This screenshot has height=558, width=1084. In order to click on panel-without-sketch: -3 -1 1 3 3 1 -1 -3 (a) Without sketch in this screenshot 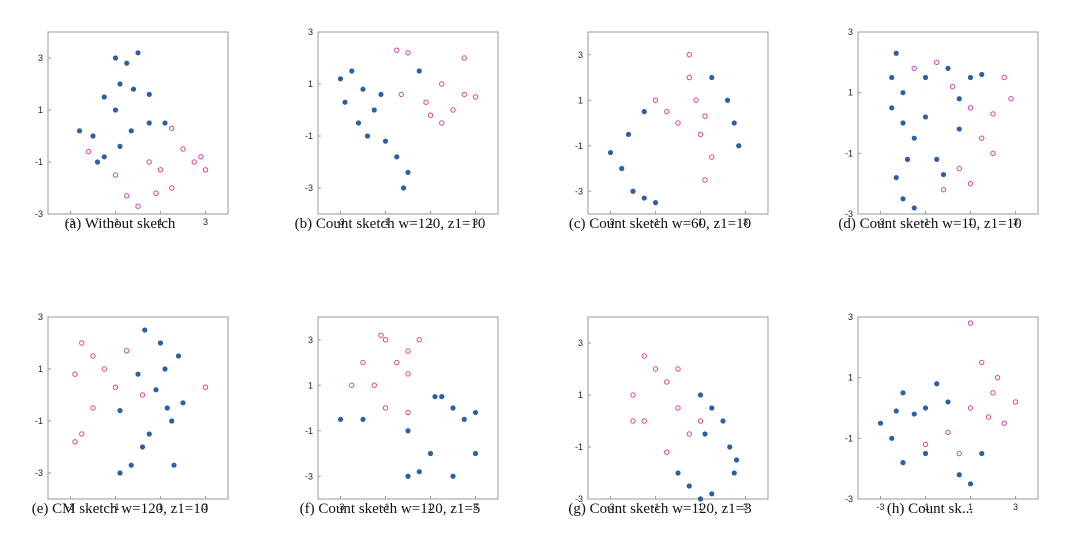, I will do `click(120, 116)`.